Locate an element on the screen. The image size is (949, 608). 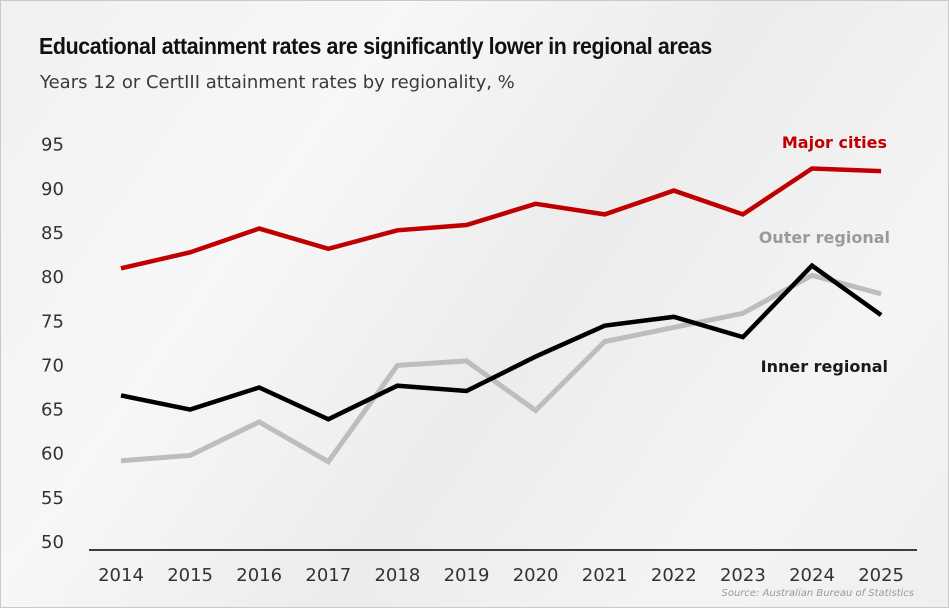
y-tick-label: 60 is located at coordinates (52, 454).